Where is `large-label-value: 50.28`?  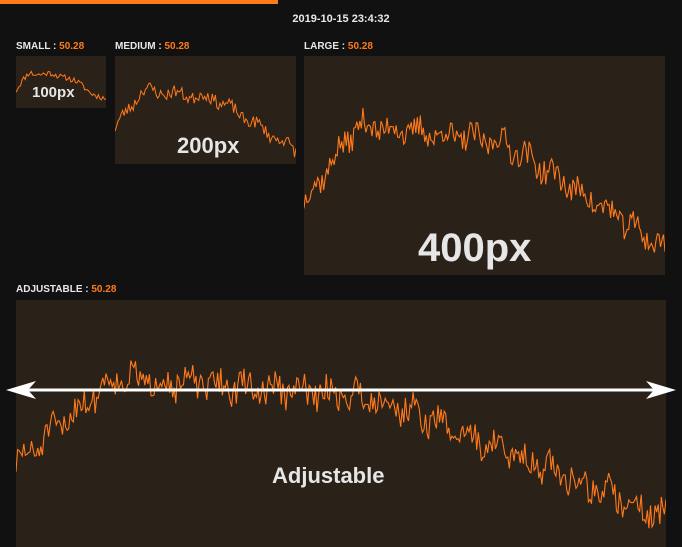
large-label-value: 50.28 is located at coordinates (360, 46).